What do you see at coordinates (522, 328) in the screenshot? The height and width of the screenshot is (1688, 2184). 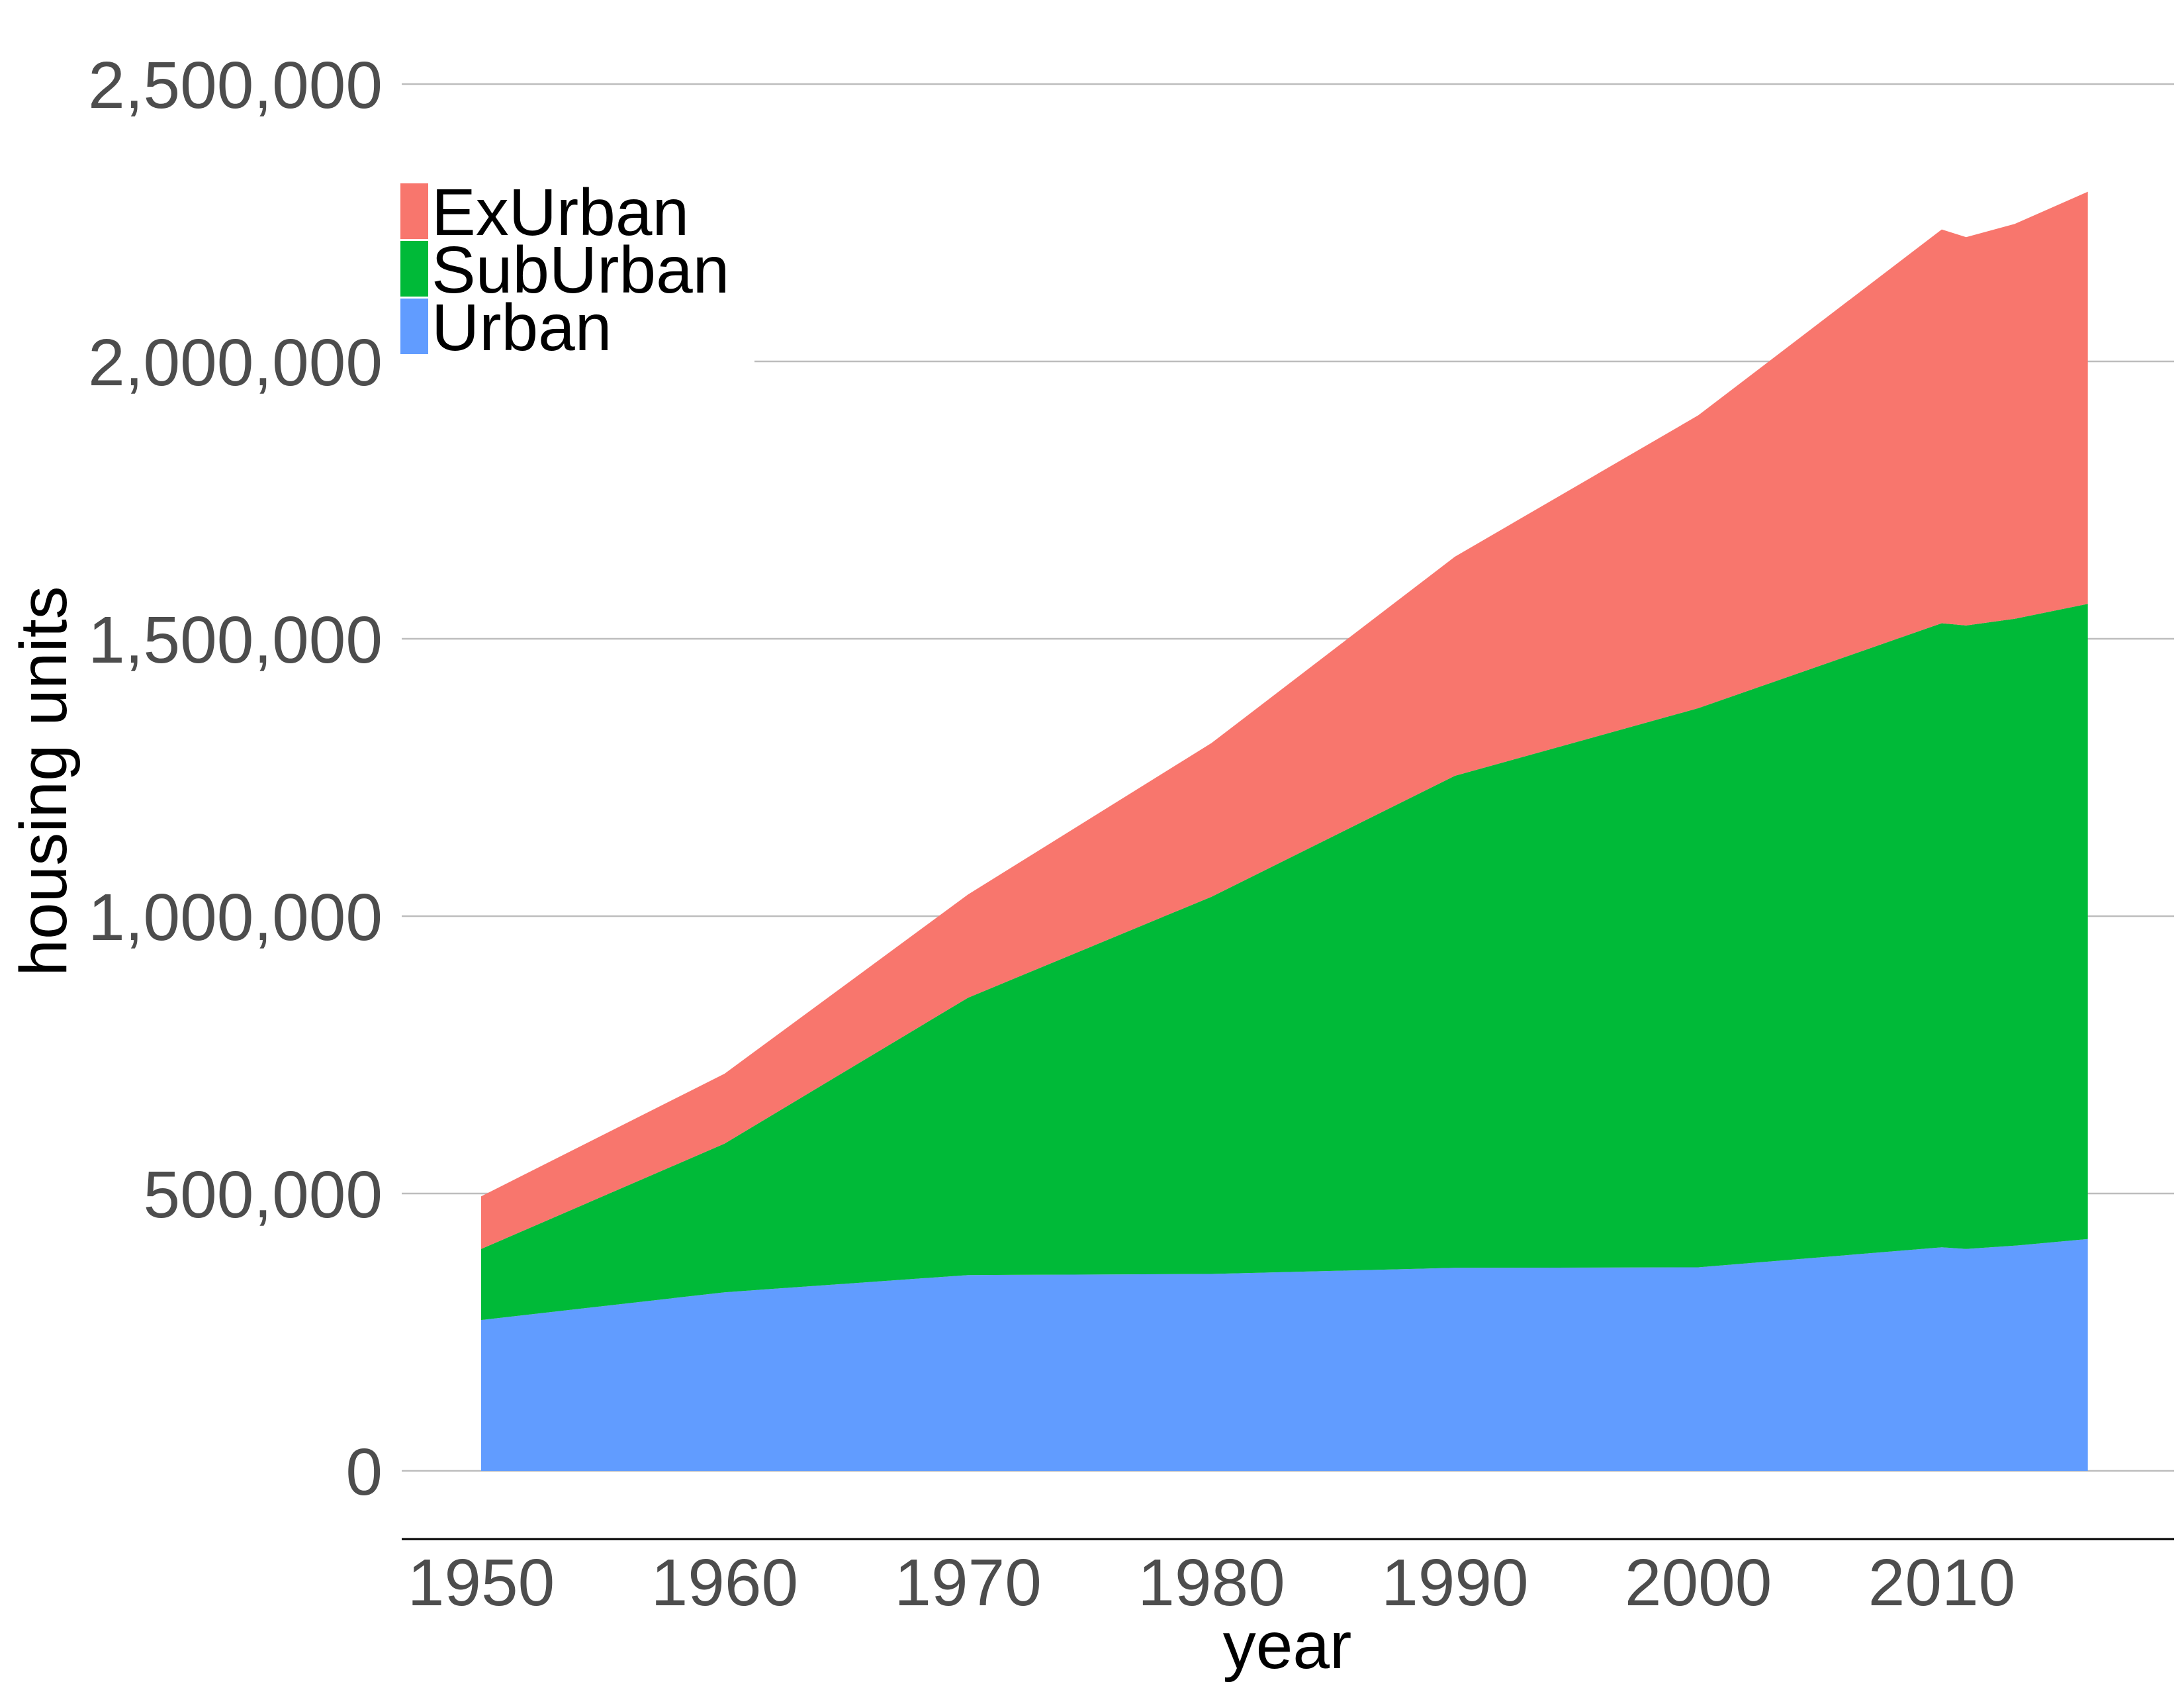 I see `legend-label: Urban` at bounding box center [522, 328].